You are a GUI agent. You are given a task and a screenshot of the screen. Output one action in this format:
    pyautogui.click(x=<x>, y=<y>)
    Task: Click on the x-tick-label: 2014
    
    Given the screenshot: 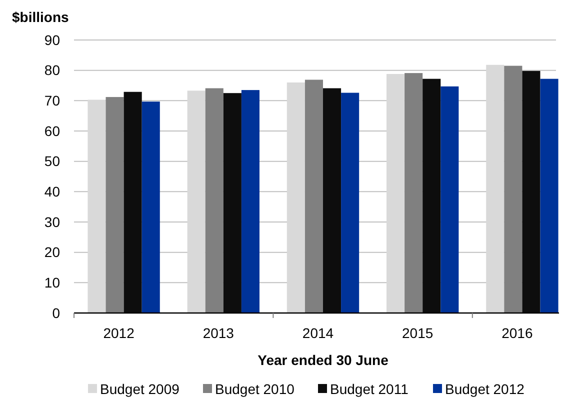 What is the action you would take?
    pyautogui.click(x=318, y=333)
    